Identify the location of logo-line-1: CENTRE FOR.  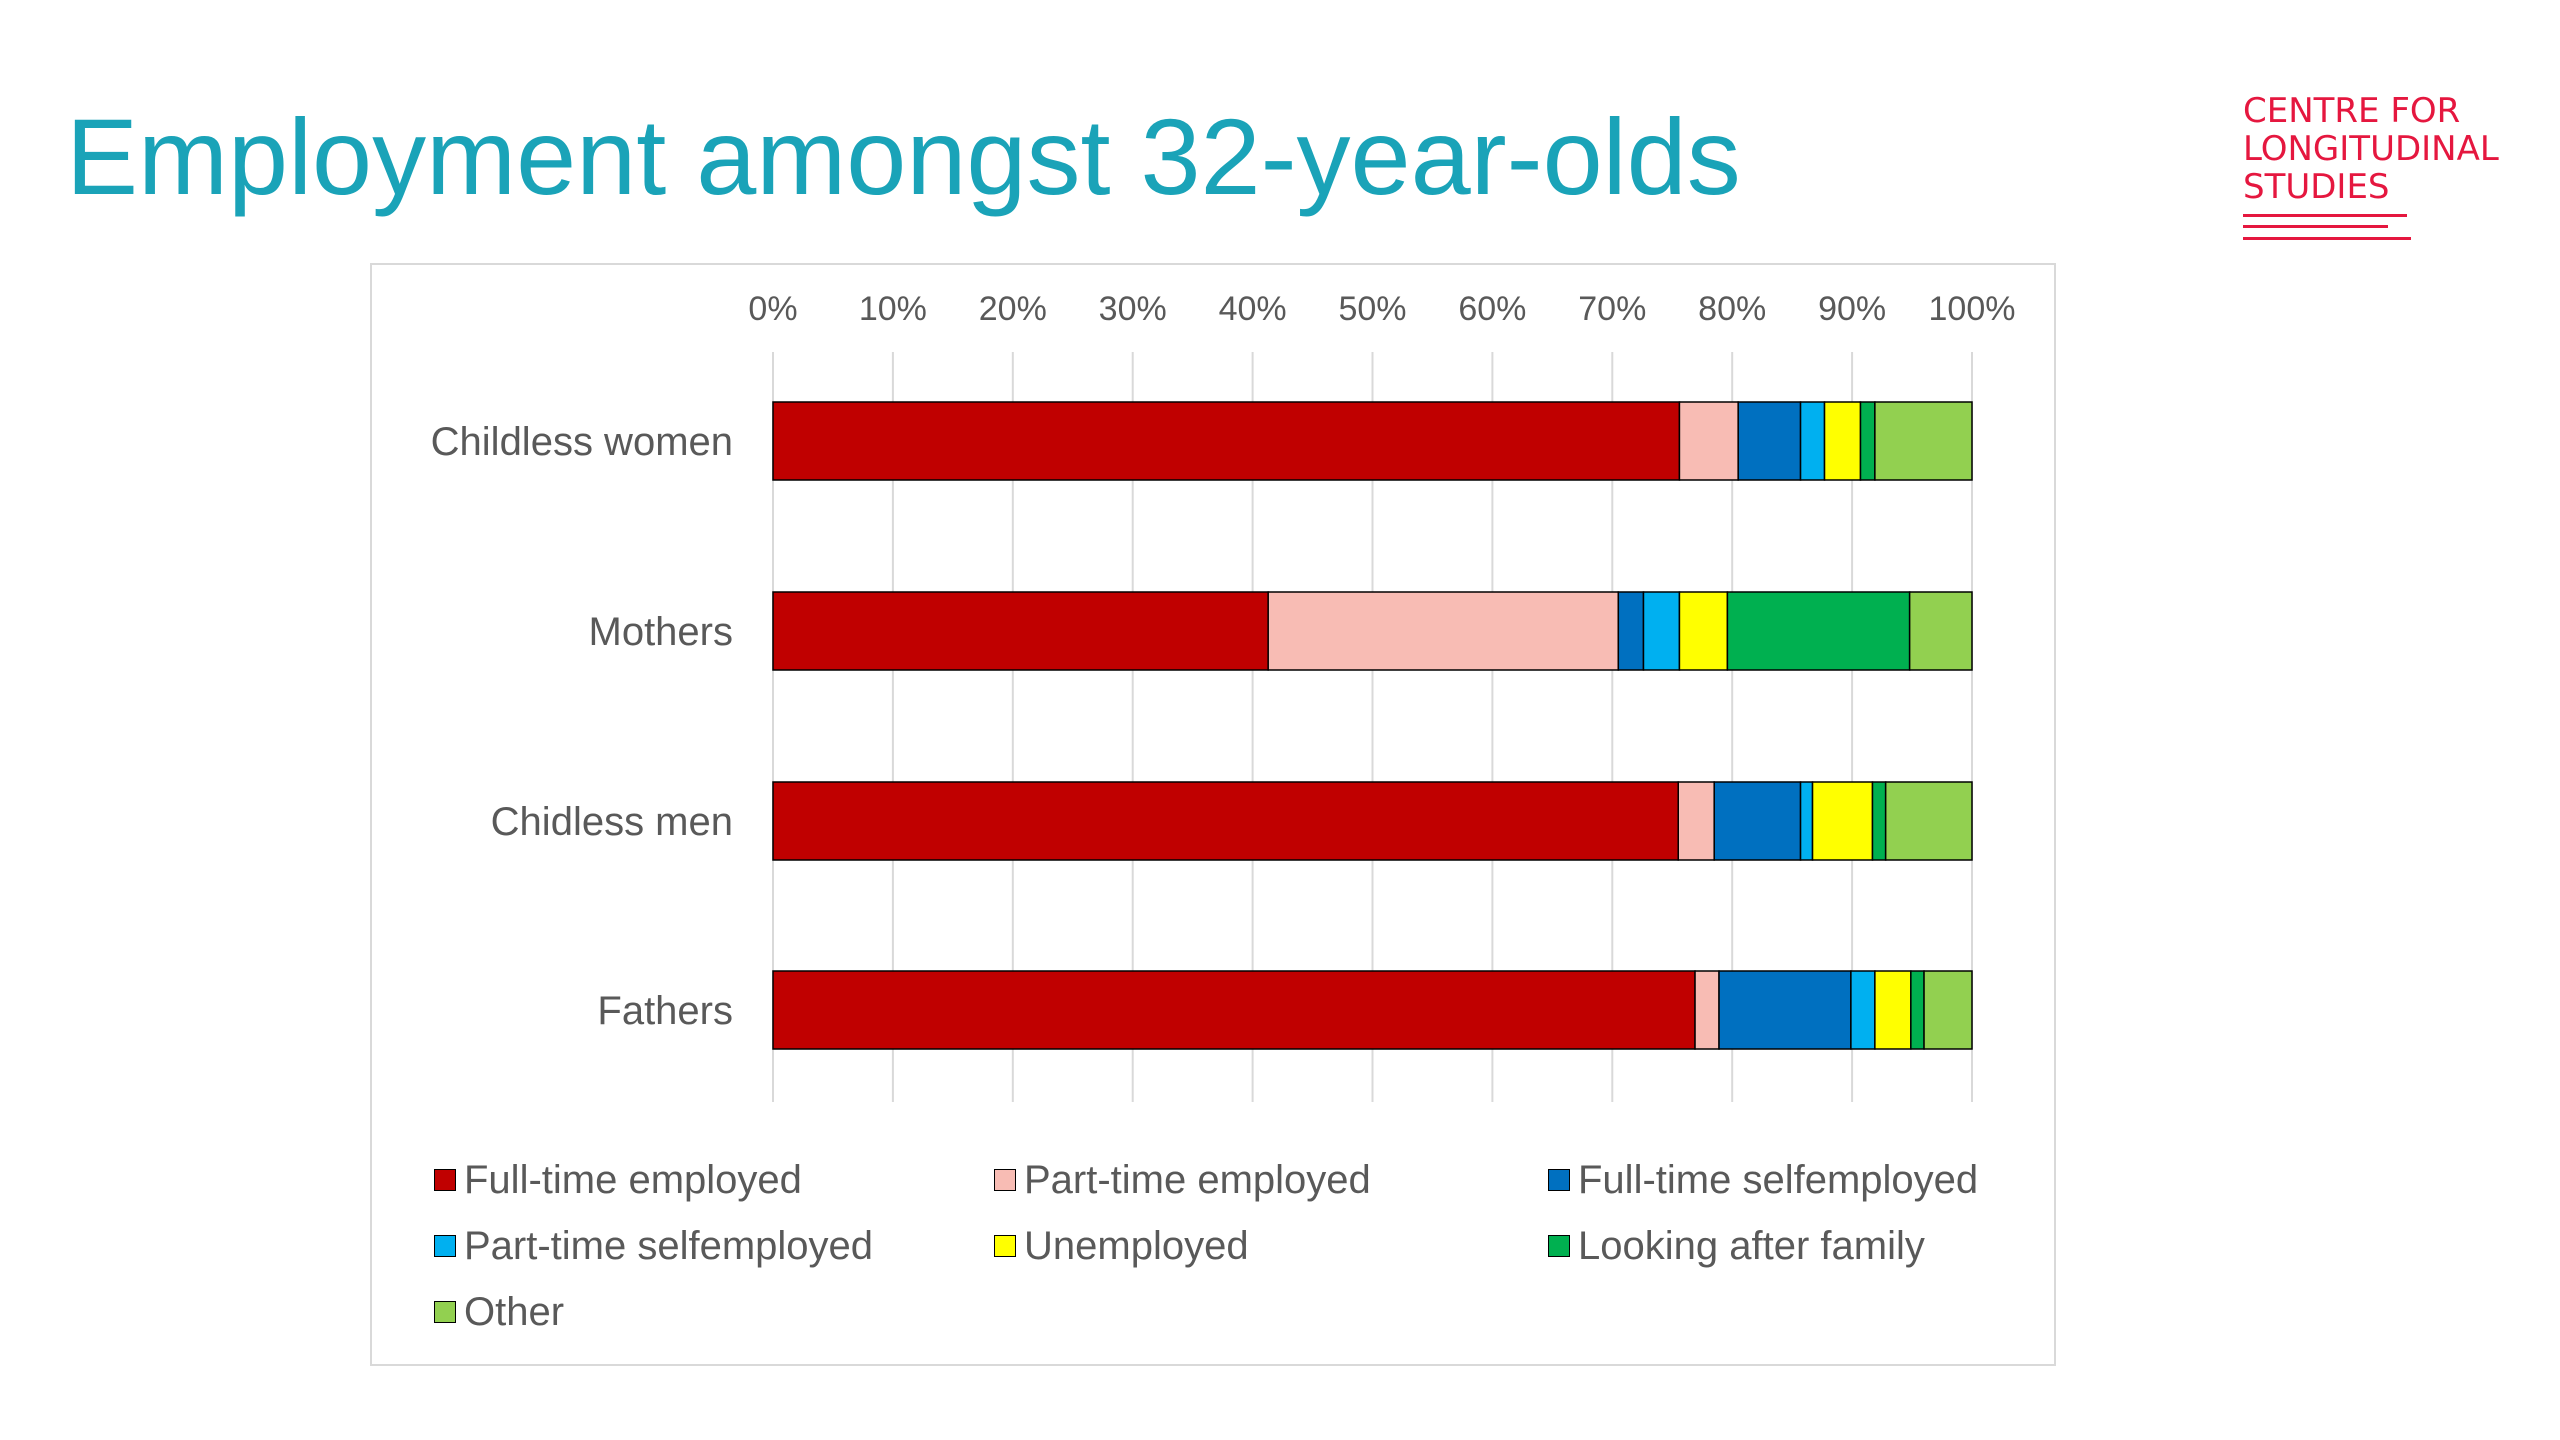
(2352, 111).